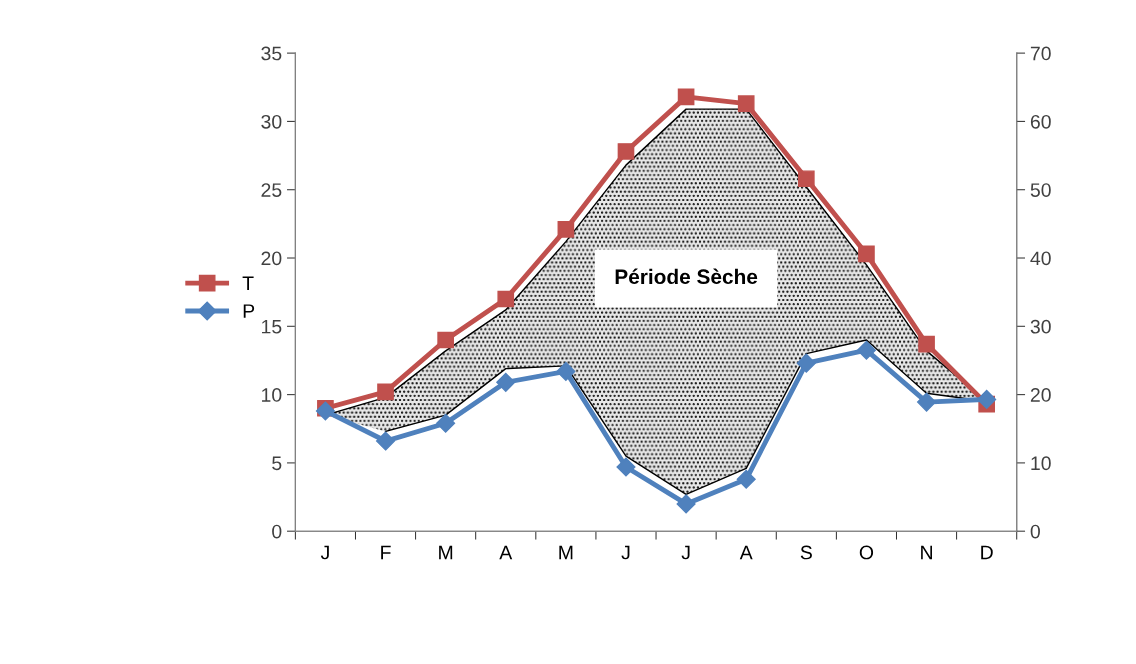  Describe the element at coordinates (1040, 121) in the screenshot. I see `y2-tick-label: 60` at that location.